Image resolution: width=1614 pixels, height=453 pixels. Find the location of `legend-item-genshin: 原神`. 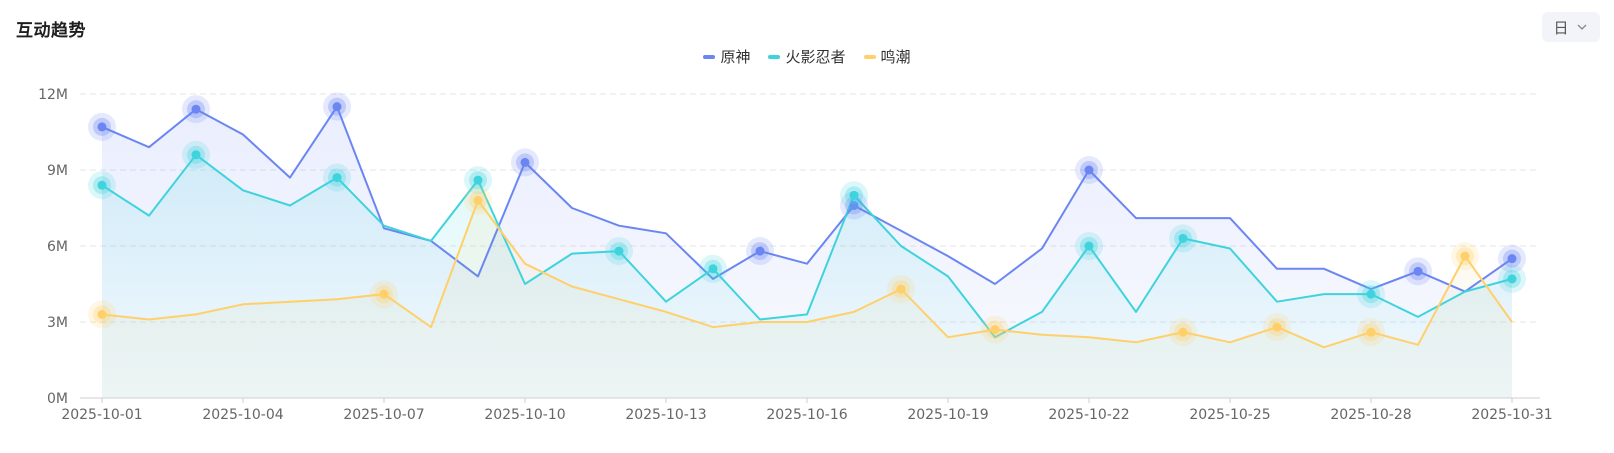

legend-item-genshin: 原神 is located at coordinates (726, 56).